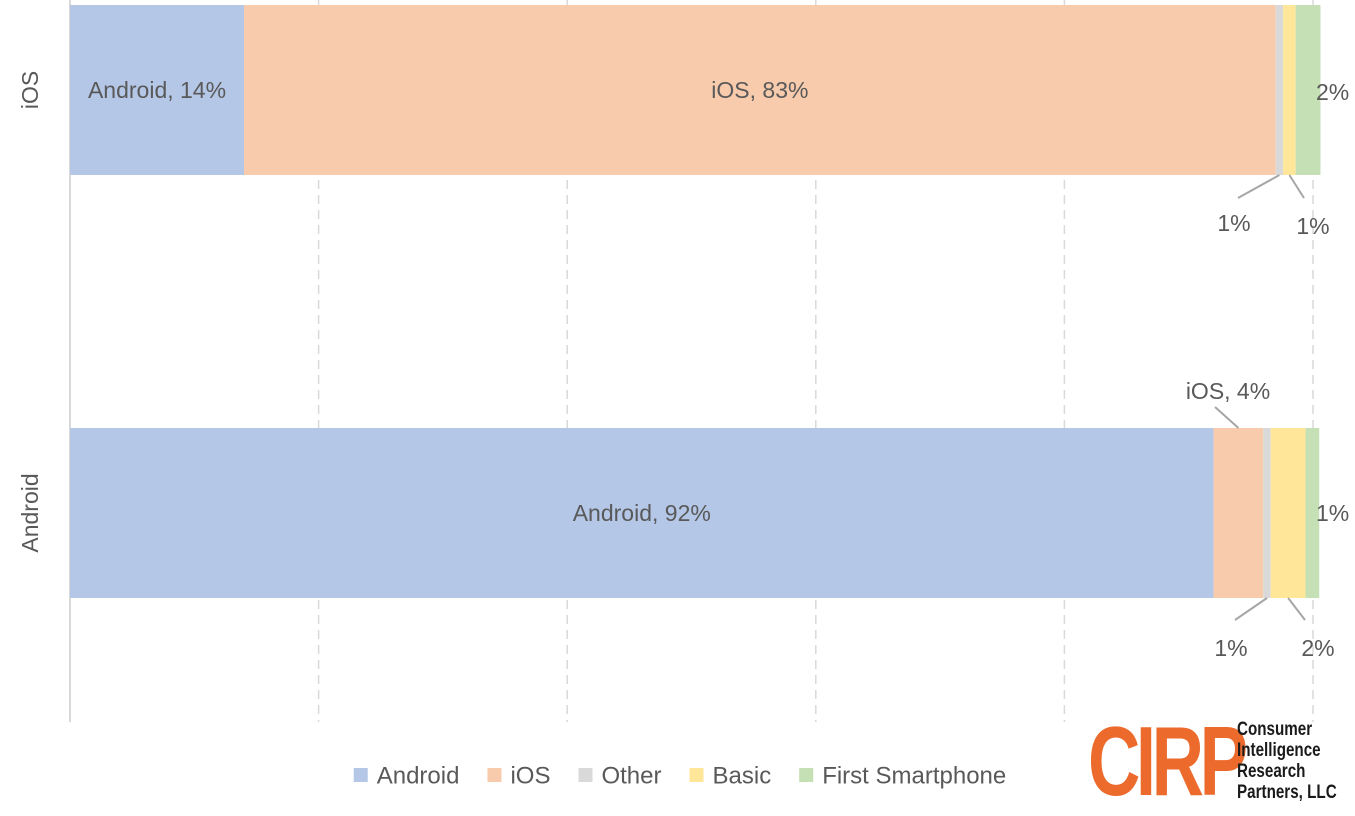 This screenshot has width=1355, height=816. Describe the element at coordinates (1279, 750) in the screenshot. I see `logo-name-line: Intelligence` at that location.